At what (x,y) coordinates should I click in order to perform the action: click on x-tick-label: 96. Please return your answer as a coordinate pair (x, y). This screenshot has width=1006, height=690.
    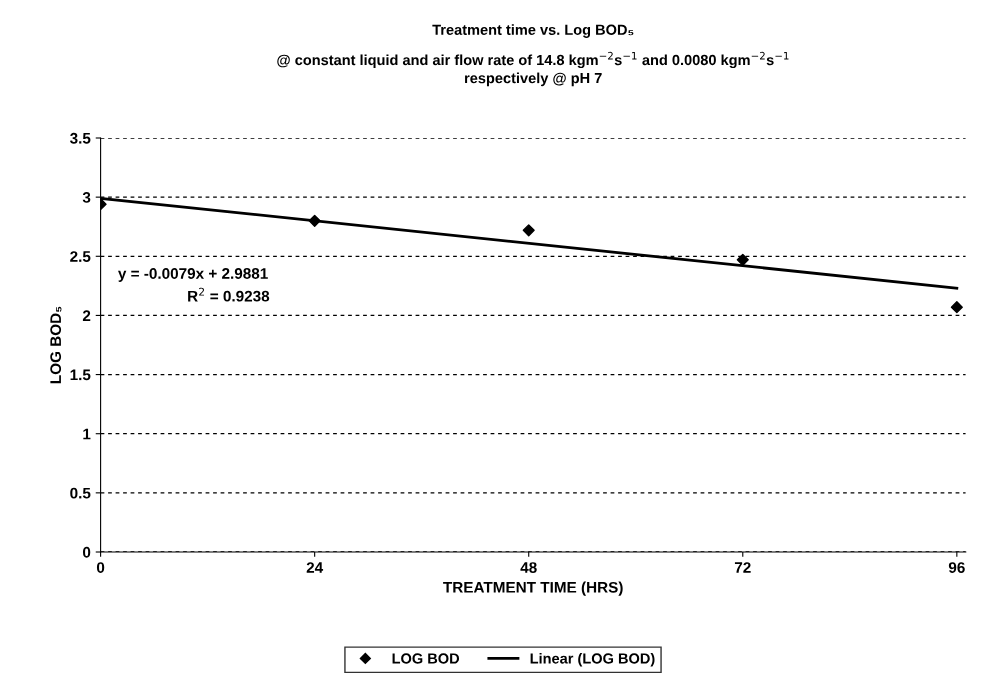
    Looking at the image, I should click on (956, 567).